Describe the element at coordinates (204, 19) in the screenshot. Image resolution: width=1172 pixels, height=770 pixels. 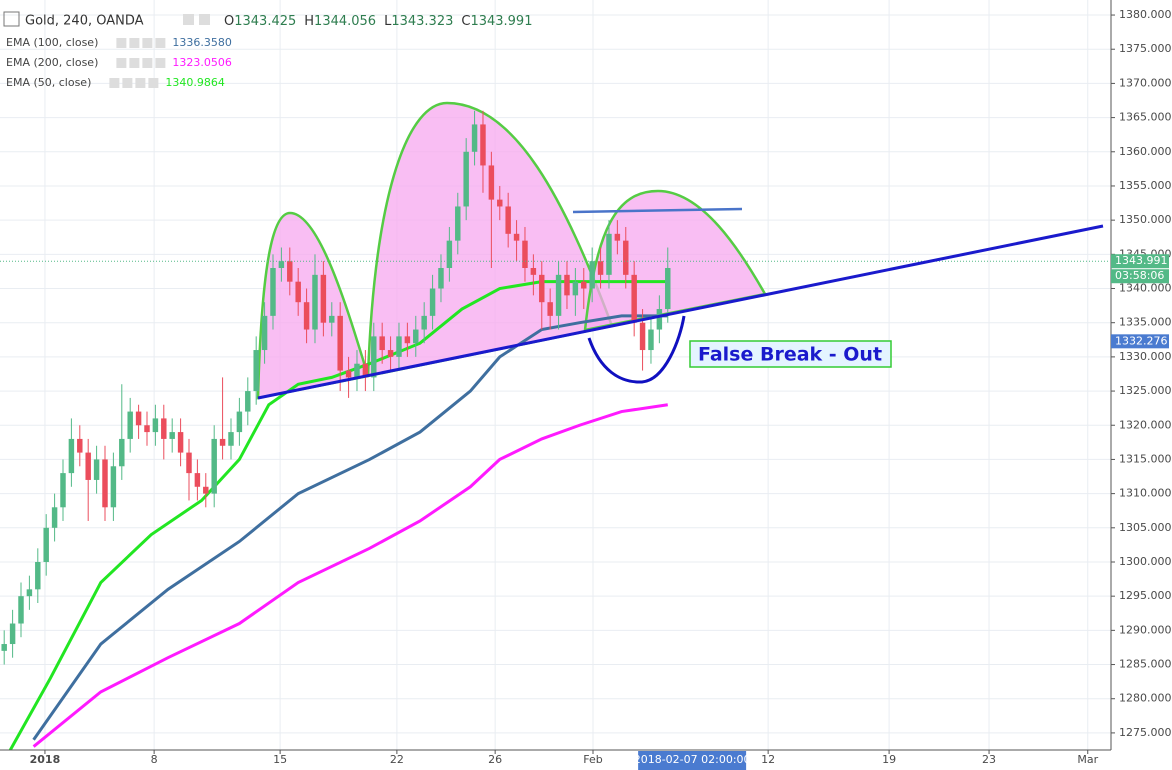
I see `icon` at that location.